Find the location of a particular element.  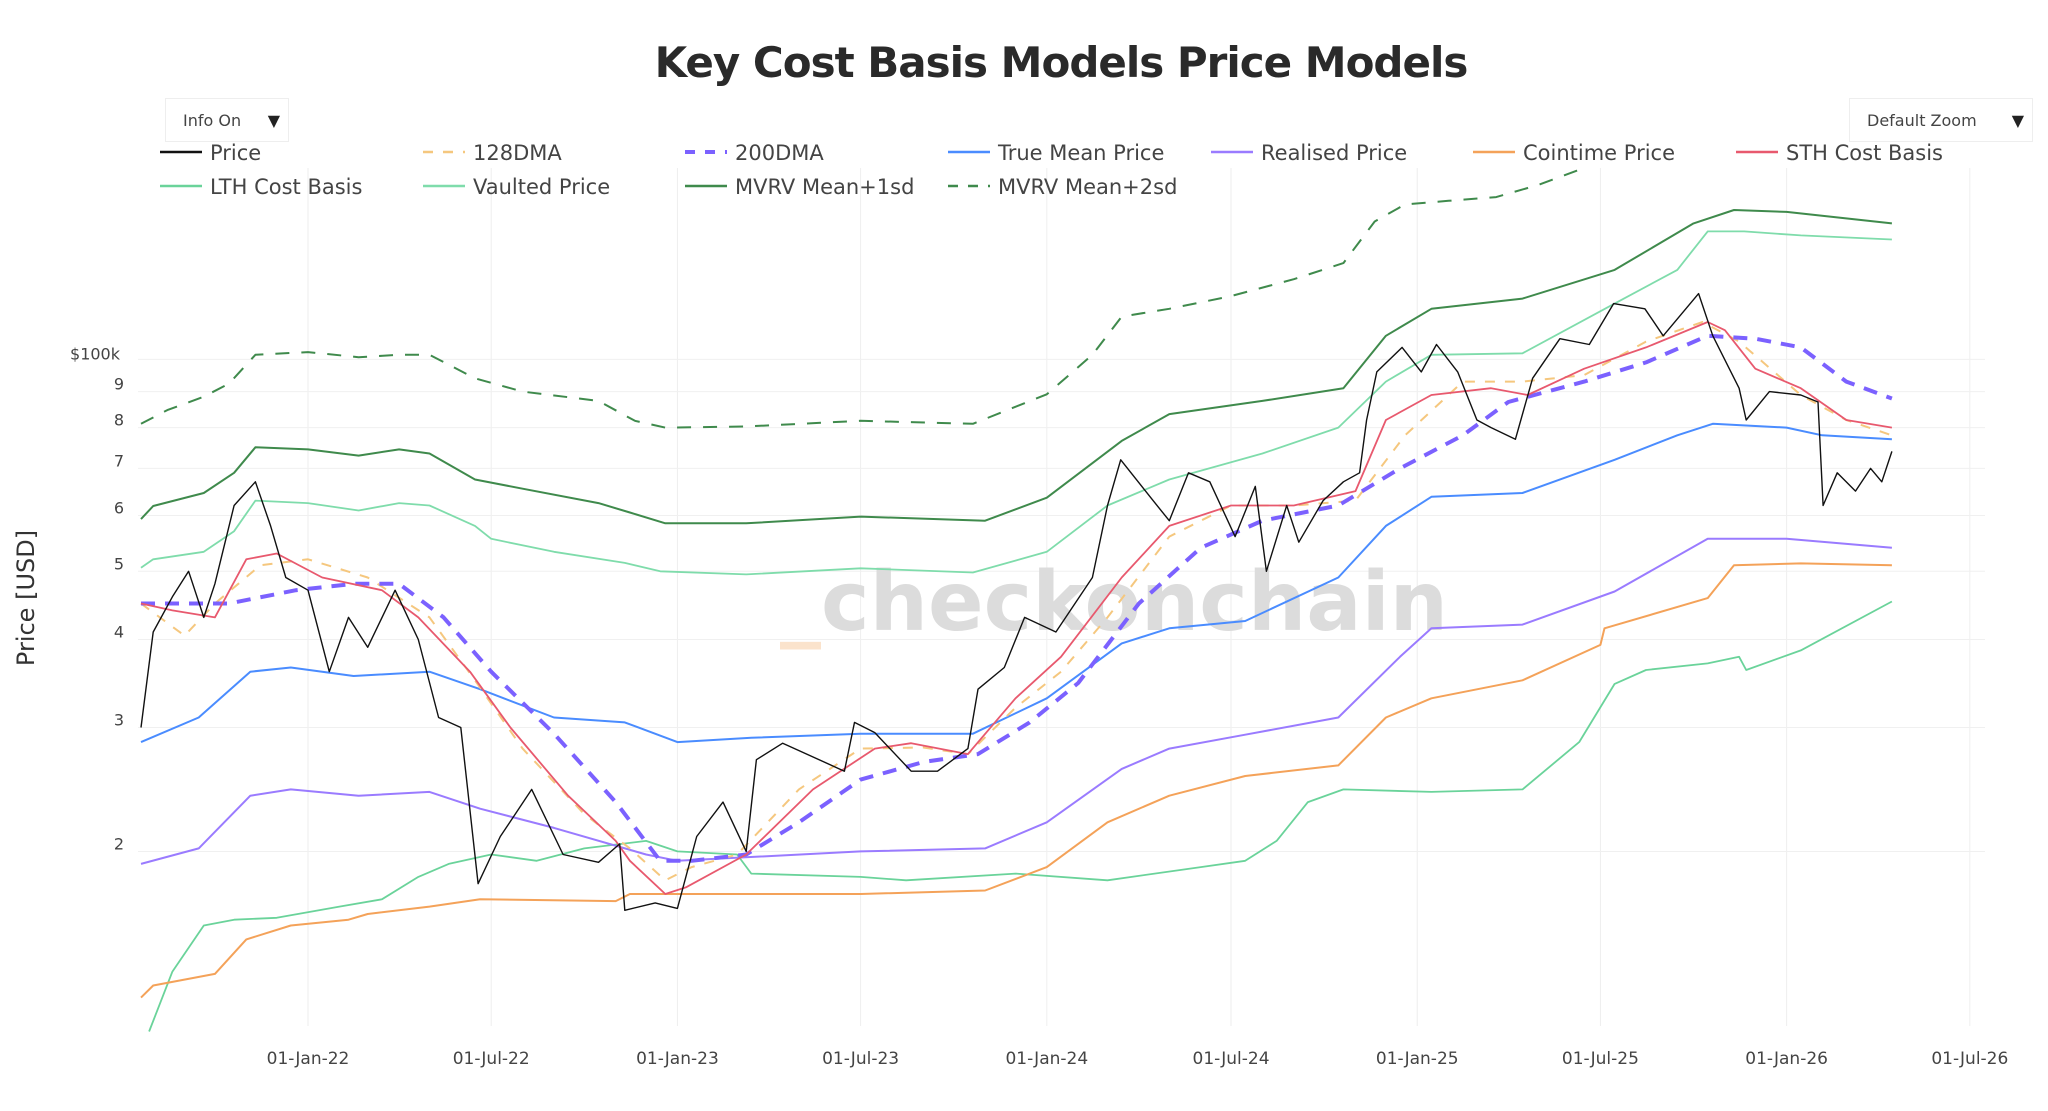

legend-item: STH Cost Basis is located at coordinates (1839, 153).